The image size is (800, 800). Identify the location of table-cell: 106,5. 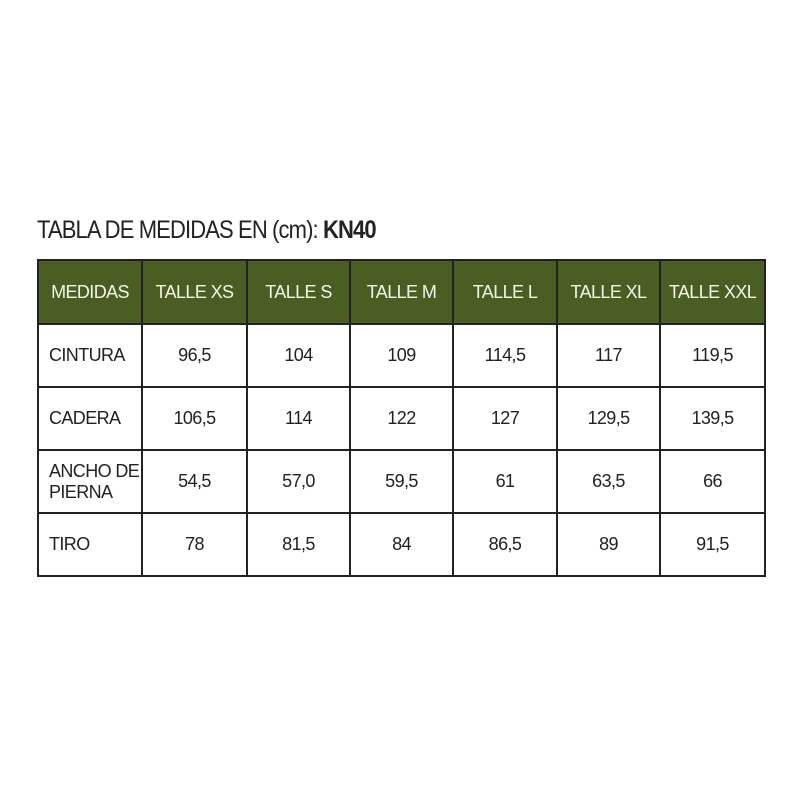
(194, 418).